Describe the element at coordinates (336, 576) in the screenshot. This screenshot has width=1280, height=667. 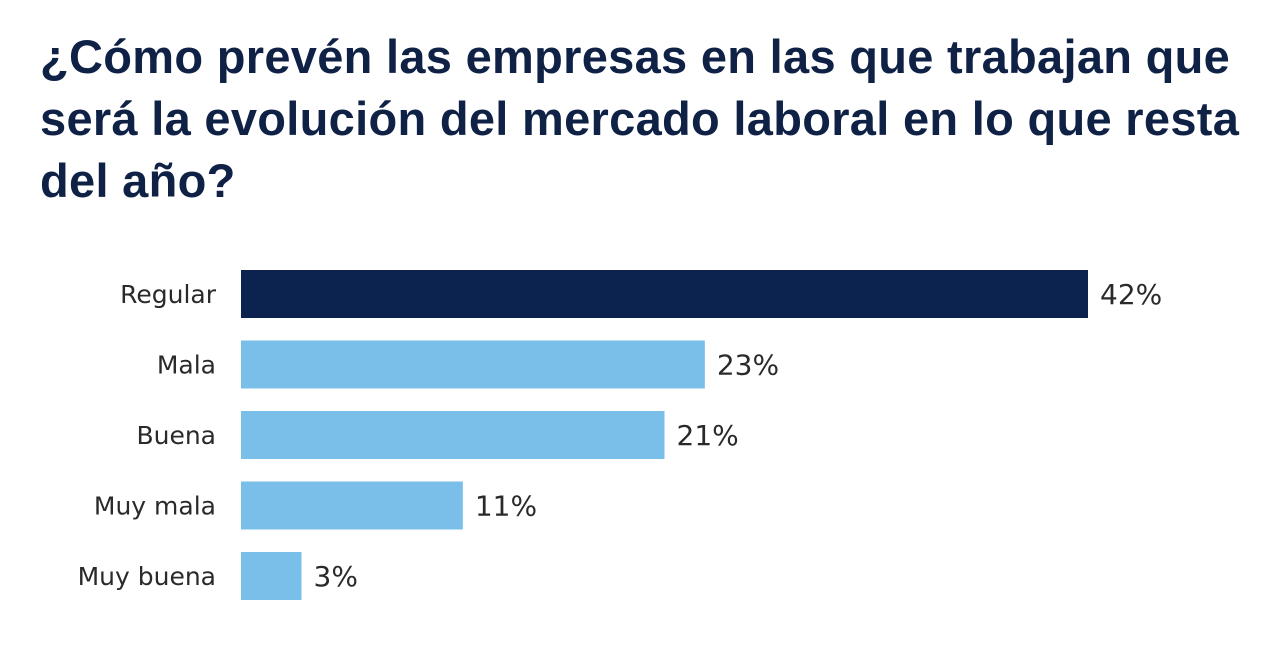
I see `value-label: 3%` at that location.